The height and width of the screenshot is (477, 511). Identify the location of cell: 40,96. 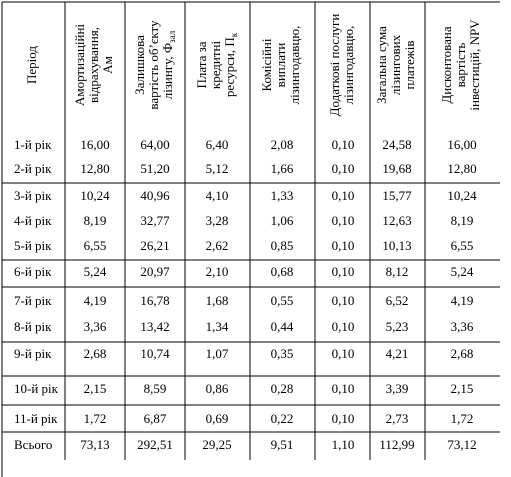
(155, 195).